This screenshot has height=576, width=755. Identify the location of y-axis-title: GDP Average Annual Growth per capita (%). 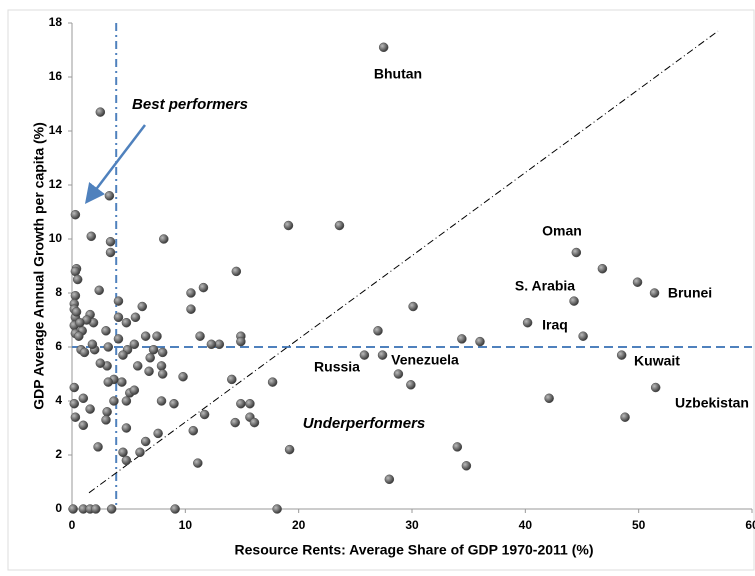
(39, 266).